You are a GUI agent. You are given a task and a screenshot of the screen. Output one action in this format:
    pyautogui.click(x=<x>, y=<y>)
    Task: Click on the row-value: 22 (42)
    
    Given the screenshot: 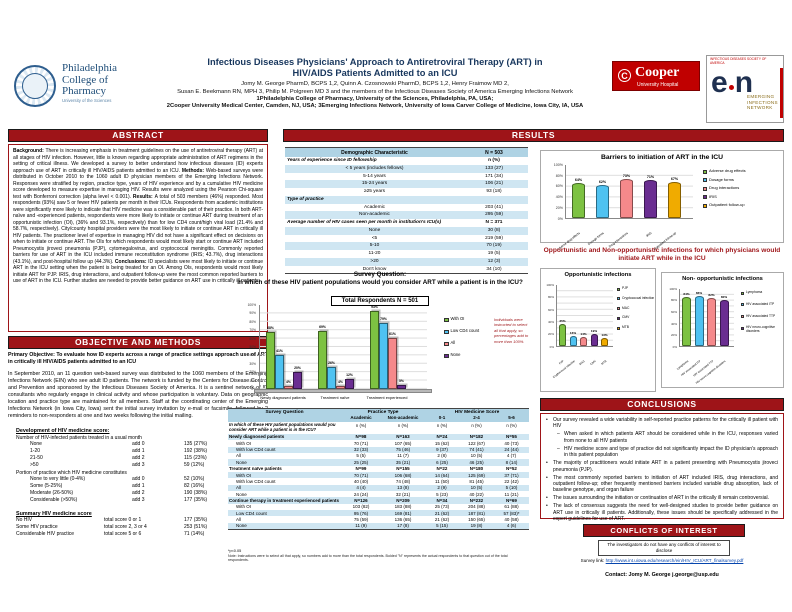 What is the action you would take?
    pyautogui.click(x=511, y=481)
    